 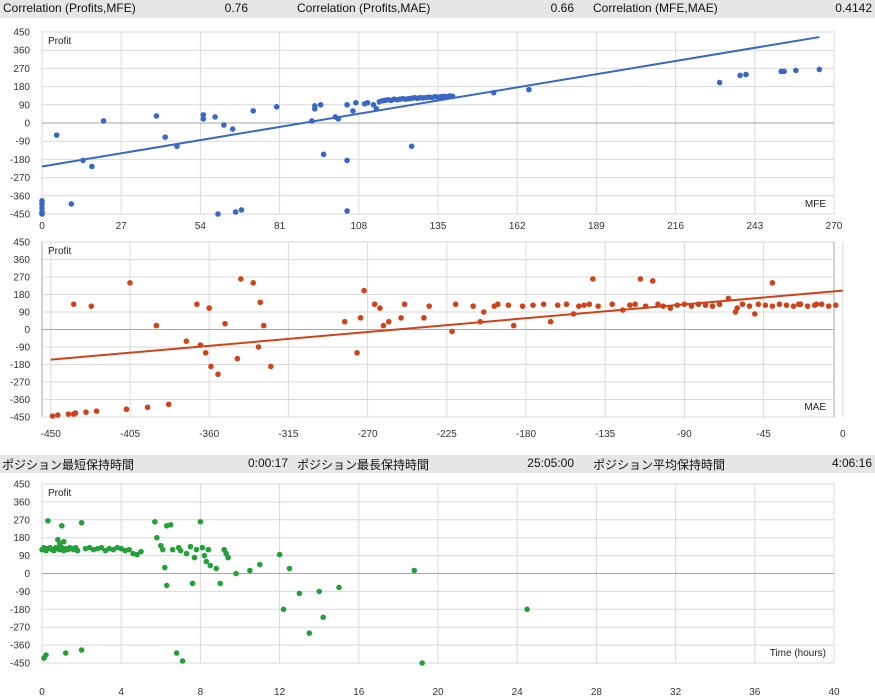 I want to click on x-tick-label: 16, so click(x=359, y=692).